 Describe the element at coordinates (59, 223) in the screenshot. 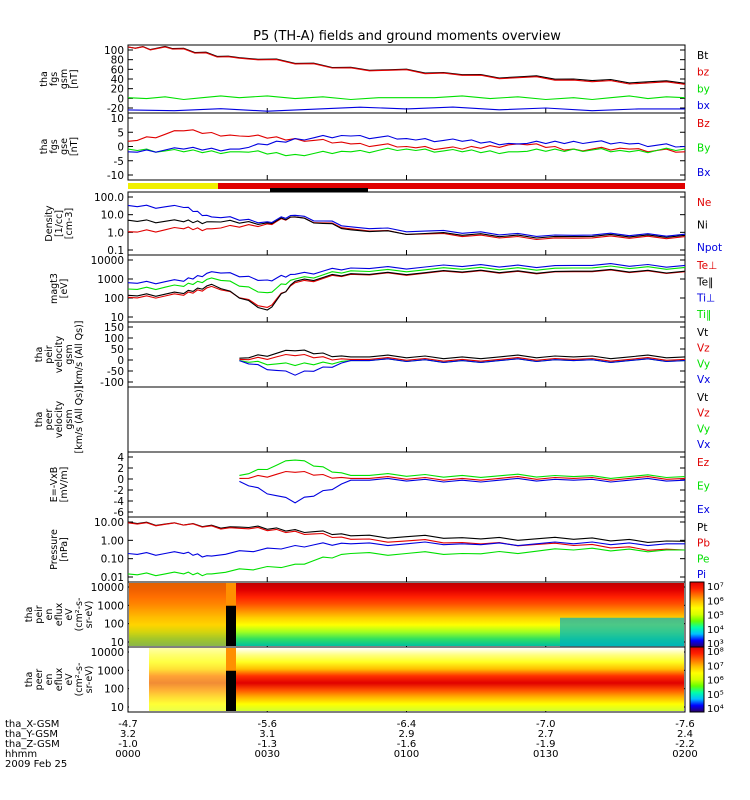

I see `y-axis-label-line: [1/cc]` at that location.